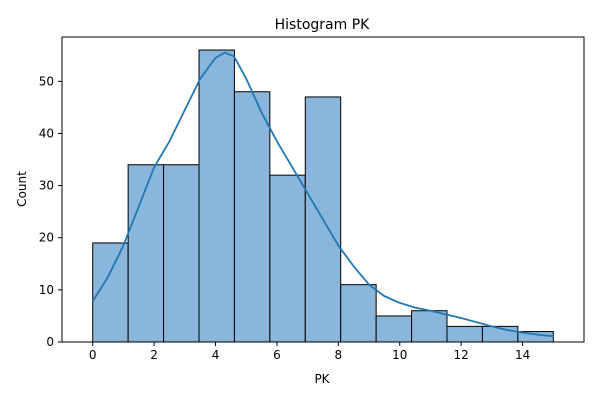 This screenshot has width=600, height=400. What do you see at coordinates (46, 290) in the screenshot?
I see `y-tick-label-10: 10` at bounding box center [46, 290].